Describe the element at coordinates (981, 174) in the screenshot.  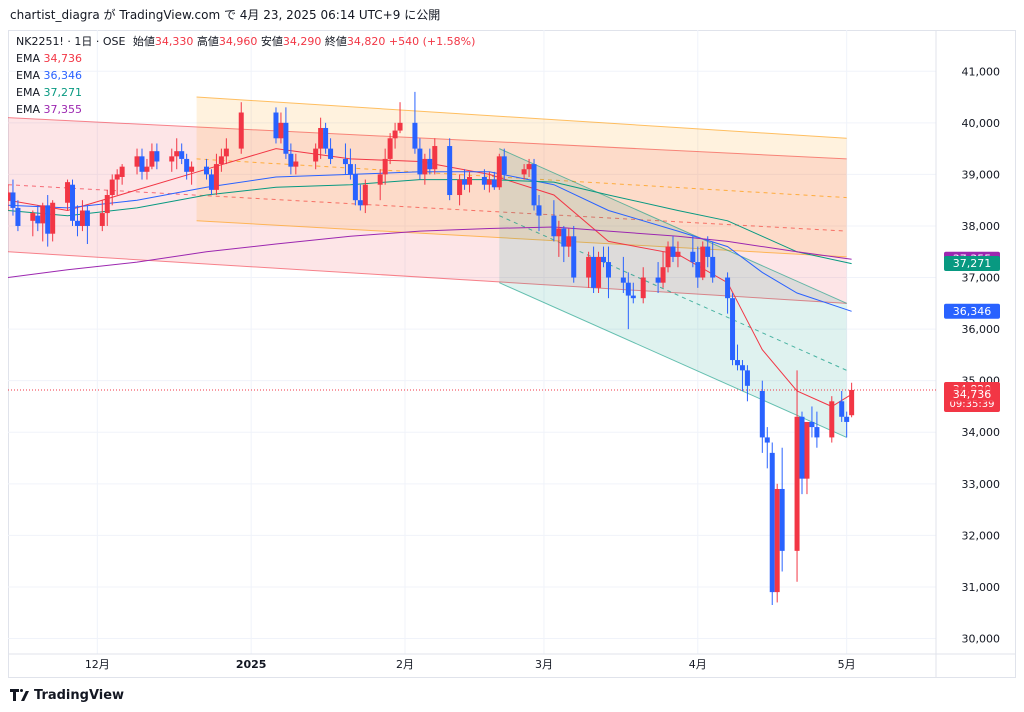
I see `y-tick-label: 39,000` at that location.